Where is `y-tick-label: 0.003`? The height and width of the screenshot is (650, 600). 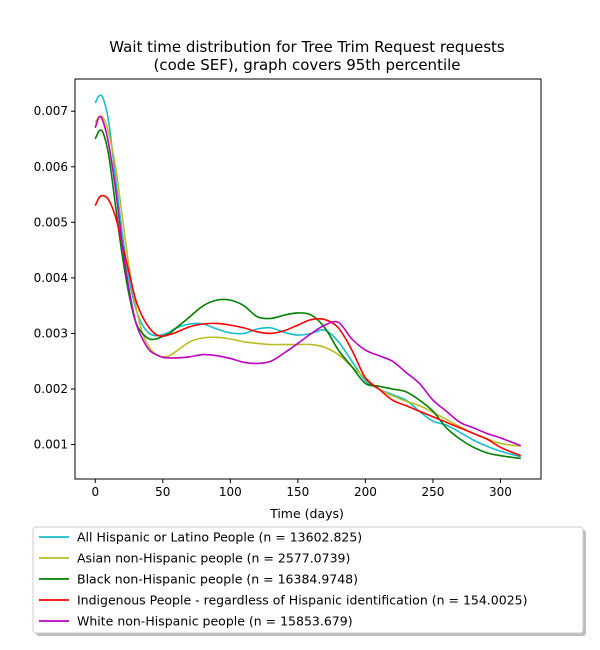
y-tick-label: 0.003 is located at coordinates (51, 333).